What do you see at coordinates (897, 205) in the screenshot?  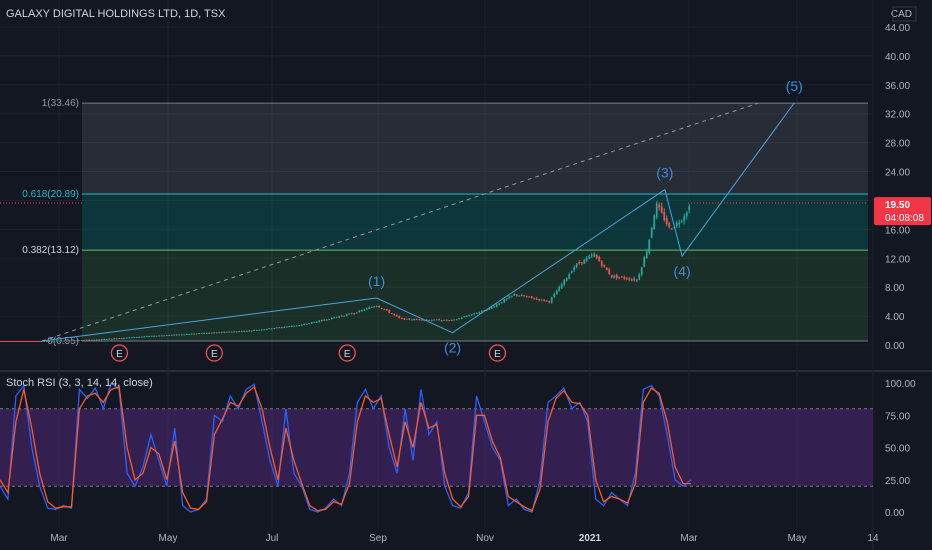 I see `price-badge-price: 19.50` at bounding box center [897, 205].